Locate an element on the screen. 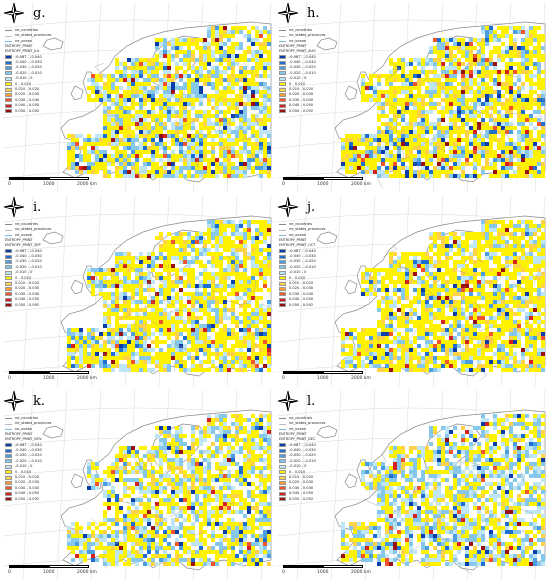  scale-label: 0 is located at coordinates (9, 184).